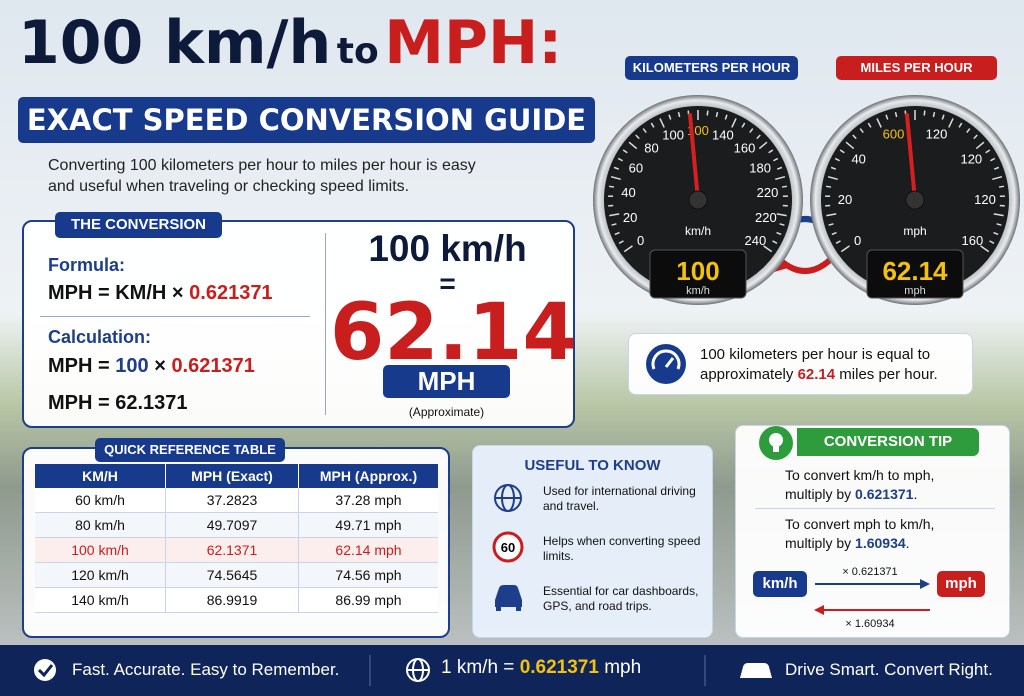 The image size is (1024, 696). I want to click on gauge-display-unit: km/h, so click(698, 291).